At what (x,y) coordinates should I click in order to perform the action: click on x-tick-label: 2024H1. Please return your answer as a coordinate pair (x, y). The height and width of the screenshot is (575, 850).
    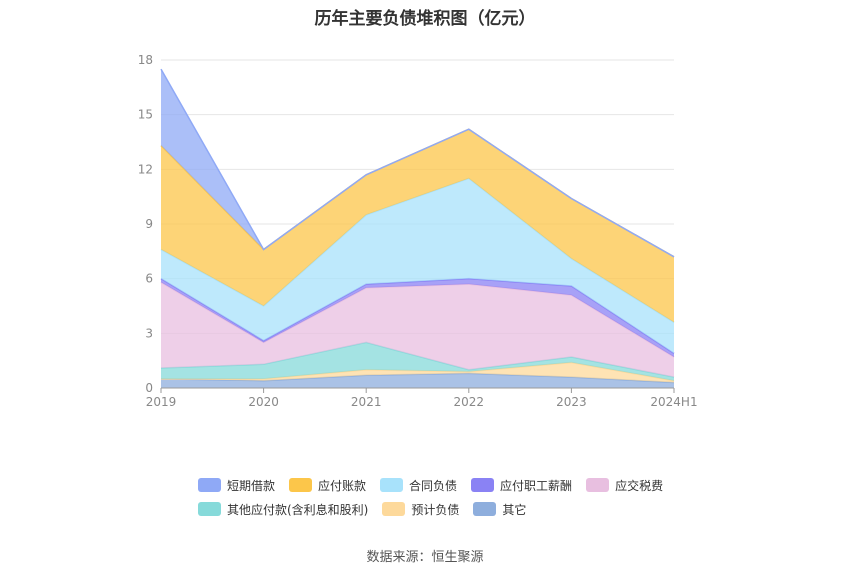
    Looking at the image, I should click on (673, 402).